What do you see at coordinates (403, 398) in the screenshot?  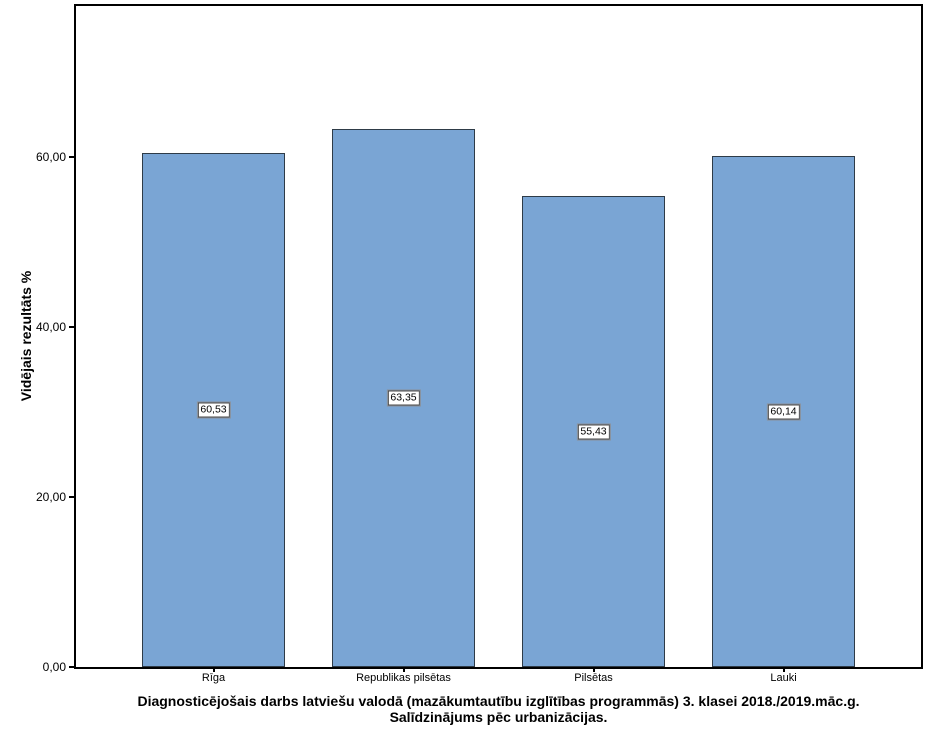 I see `bar-value-label: 63,35` at bounding box center [403, 398].